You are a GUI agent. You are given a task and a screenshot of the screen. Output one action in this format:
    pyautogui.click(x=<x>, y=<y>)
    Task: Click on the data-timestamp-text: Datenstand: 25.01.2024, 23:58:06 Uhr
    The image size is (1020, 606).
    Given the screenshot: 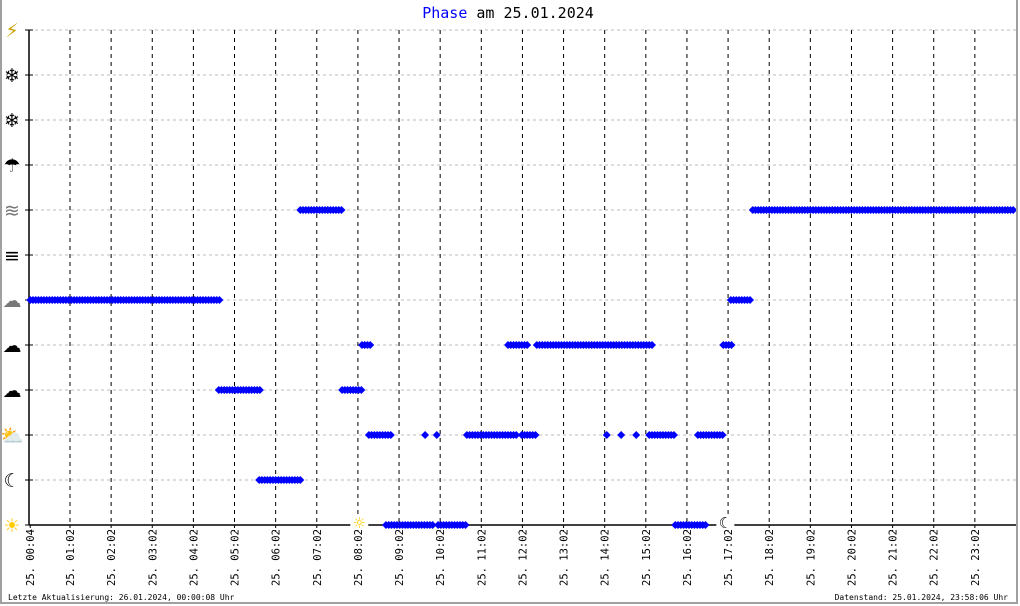 What is the action you would take?
    pyautogui.click(x=921, y=597)
    